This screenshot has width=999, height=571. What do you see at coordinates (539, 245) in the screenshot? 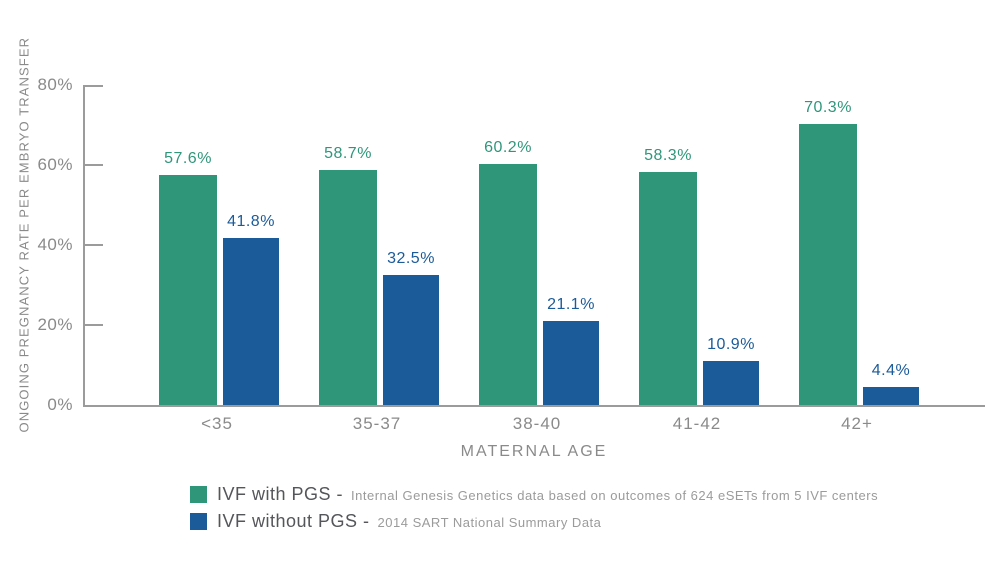
I see `bar-group-38-40: 60.2% 21.1%` at bounding box center [539, 245].